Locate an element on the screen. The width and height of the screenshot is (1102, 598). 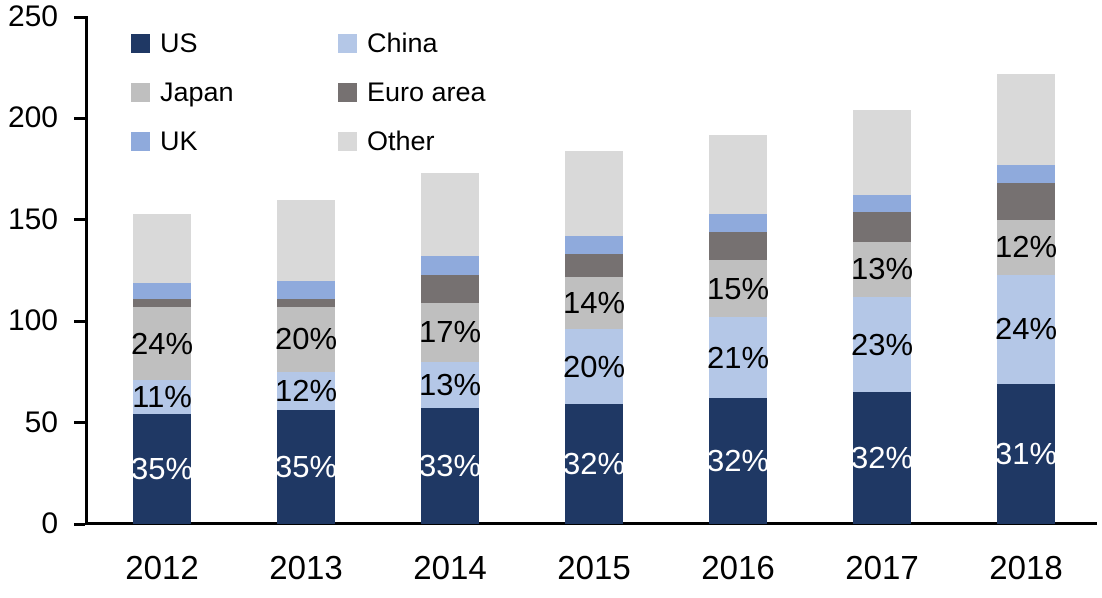
legend-item-uk: UK is located at coordinates (234, 141).